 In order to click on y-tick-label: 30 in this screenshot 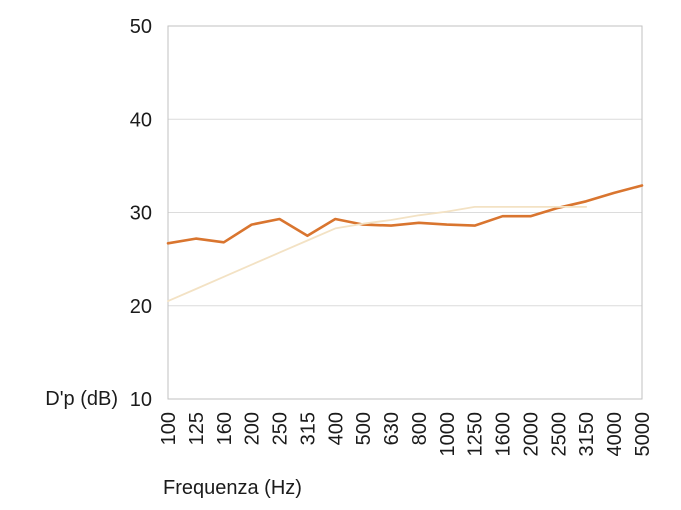, I will do `click(141, 214)`.